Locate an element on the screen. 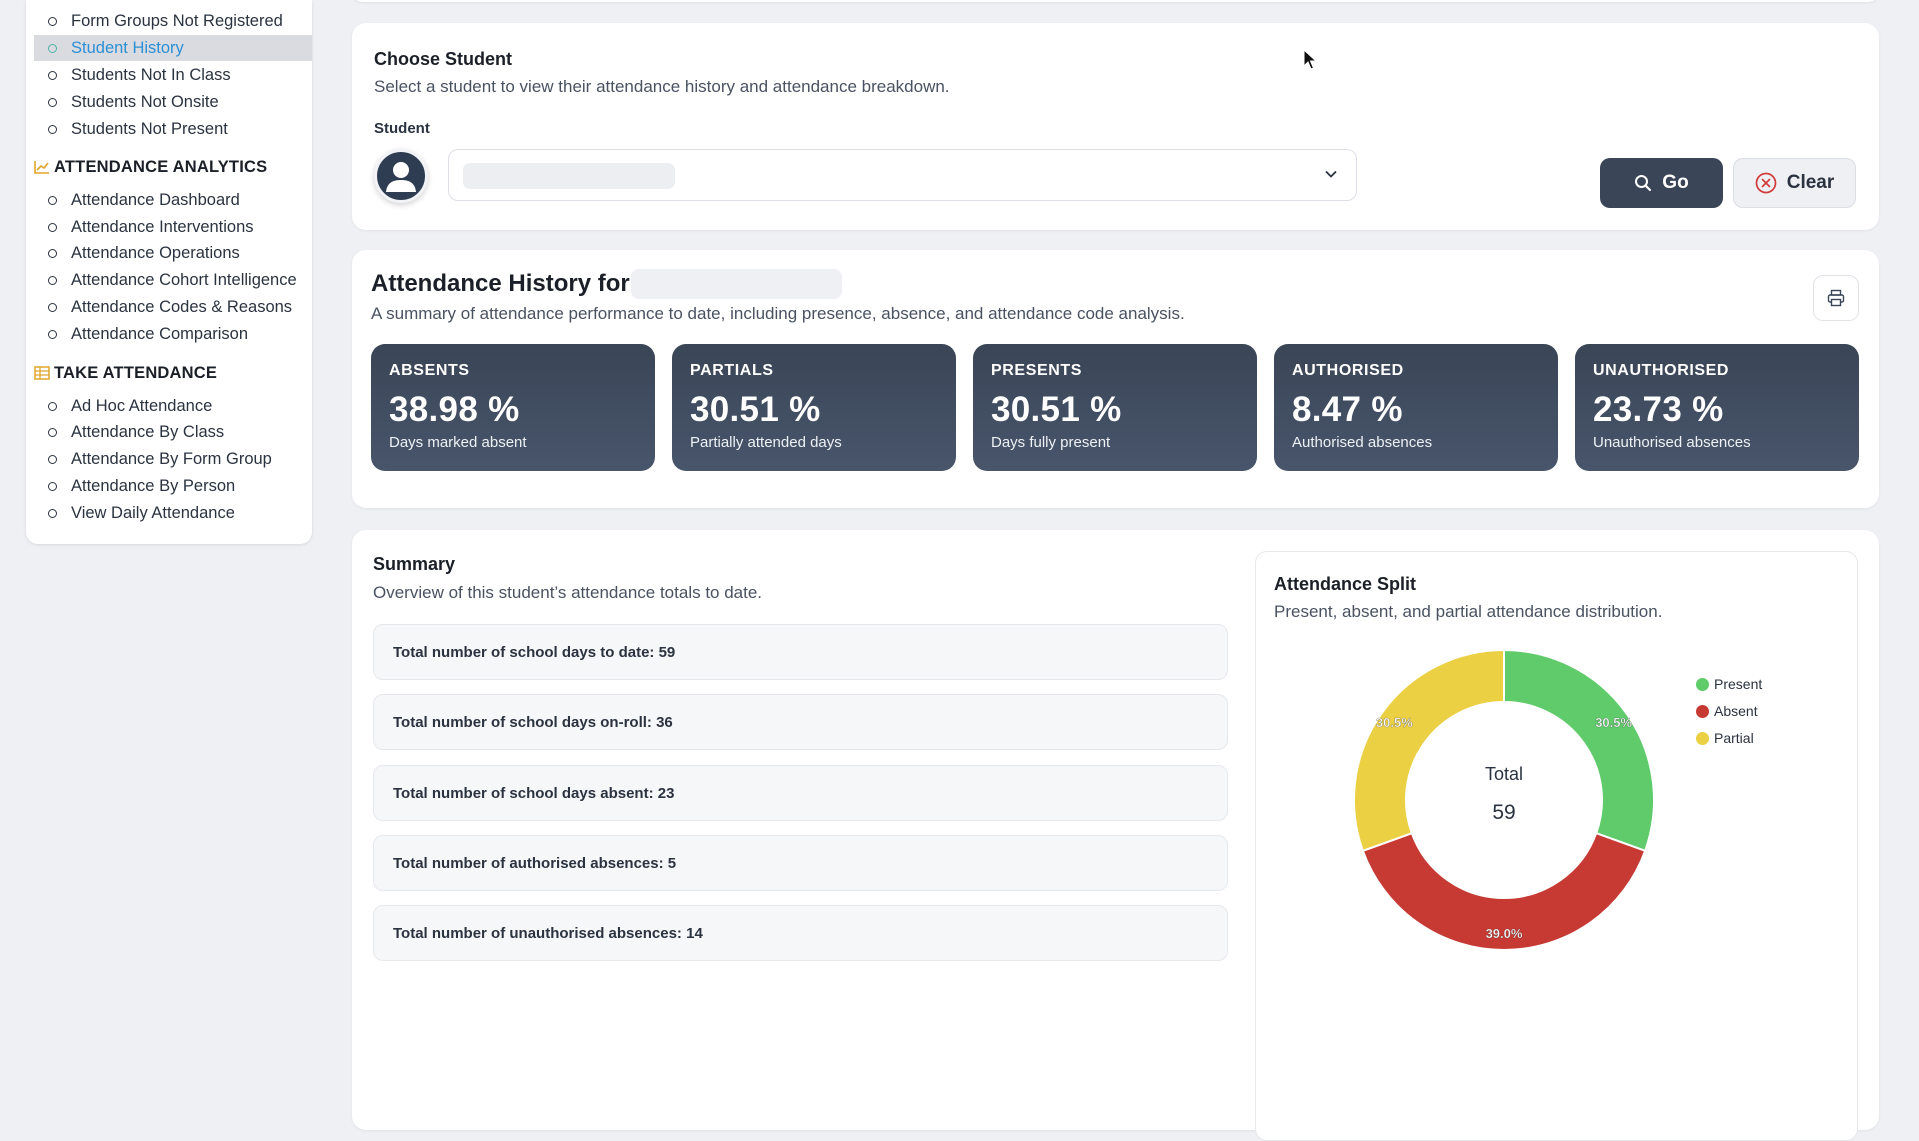 This screenshot has width=1919, height=1141. section-attendance-analytics: ATTENDANCE ANALYTICS is located at coordinates (150, 167).